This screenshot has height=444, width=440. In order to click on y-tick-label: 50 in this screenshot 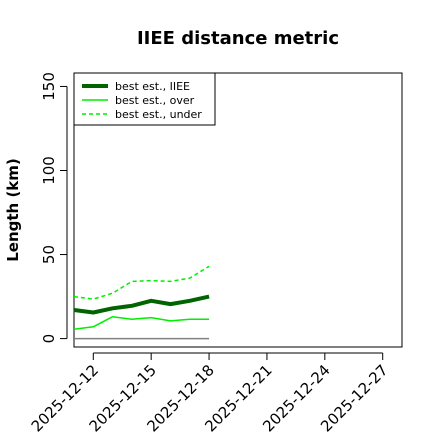, I will do `click(49, 254)`.